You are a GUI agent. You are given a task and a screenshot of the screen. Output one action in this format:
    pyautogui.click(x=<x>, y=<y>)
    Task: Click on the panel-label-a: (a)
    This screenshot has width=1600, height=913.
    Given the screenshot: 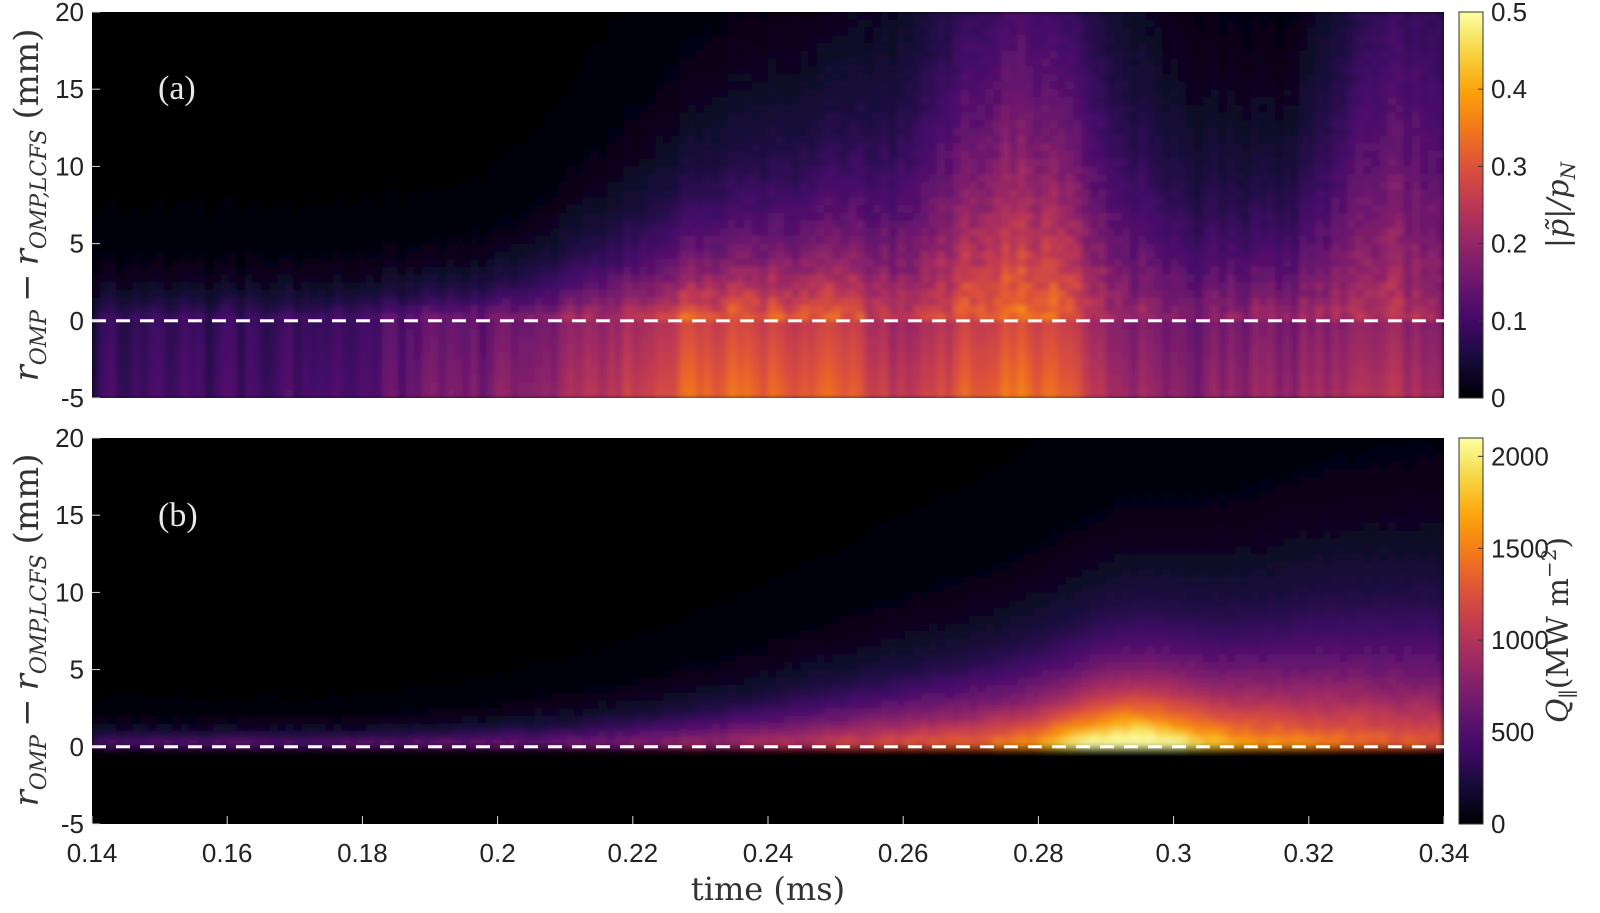 What is the action you would take?
    pyautogui.click(x=177, y=88)
    